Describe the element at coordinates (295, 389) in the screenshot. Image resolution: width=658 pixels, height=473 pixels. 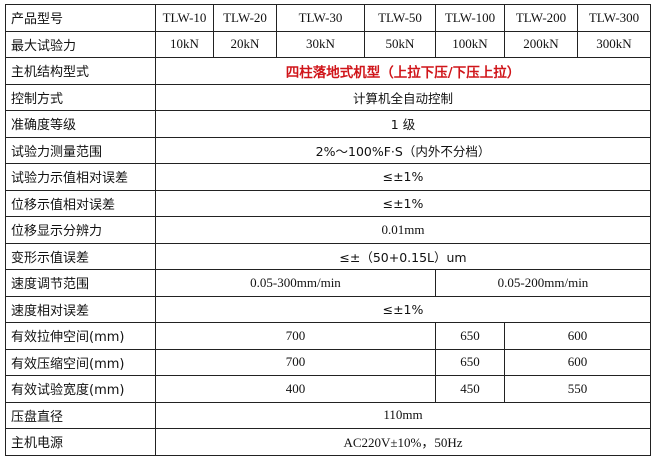
I see `value-cell: 400` at that location.